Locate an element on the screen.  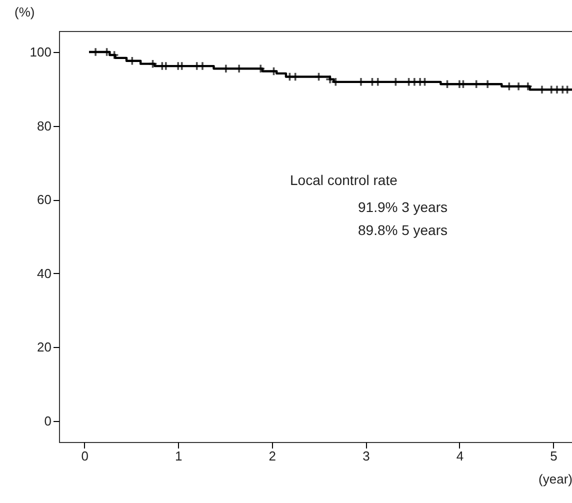
y-tick-label: 40 is located at coordinates (44, 273).